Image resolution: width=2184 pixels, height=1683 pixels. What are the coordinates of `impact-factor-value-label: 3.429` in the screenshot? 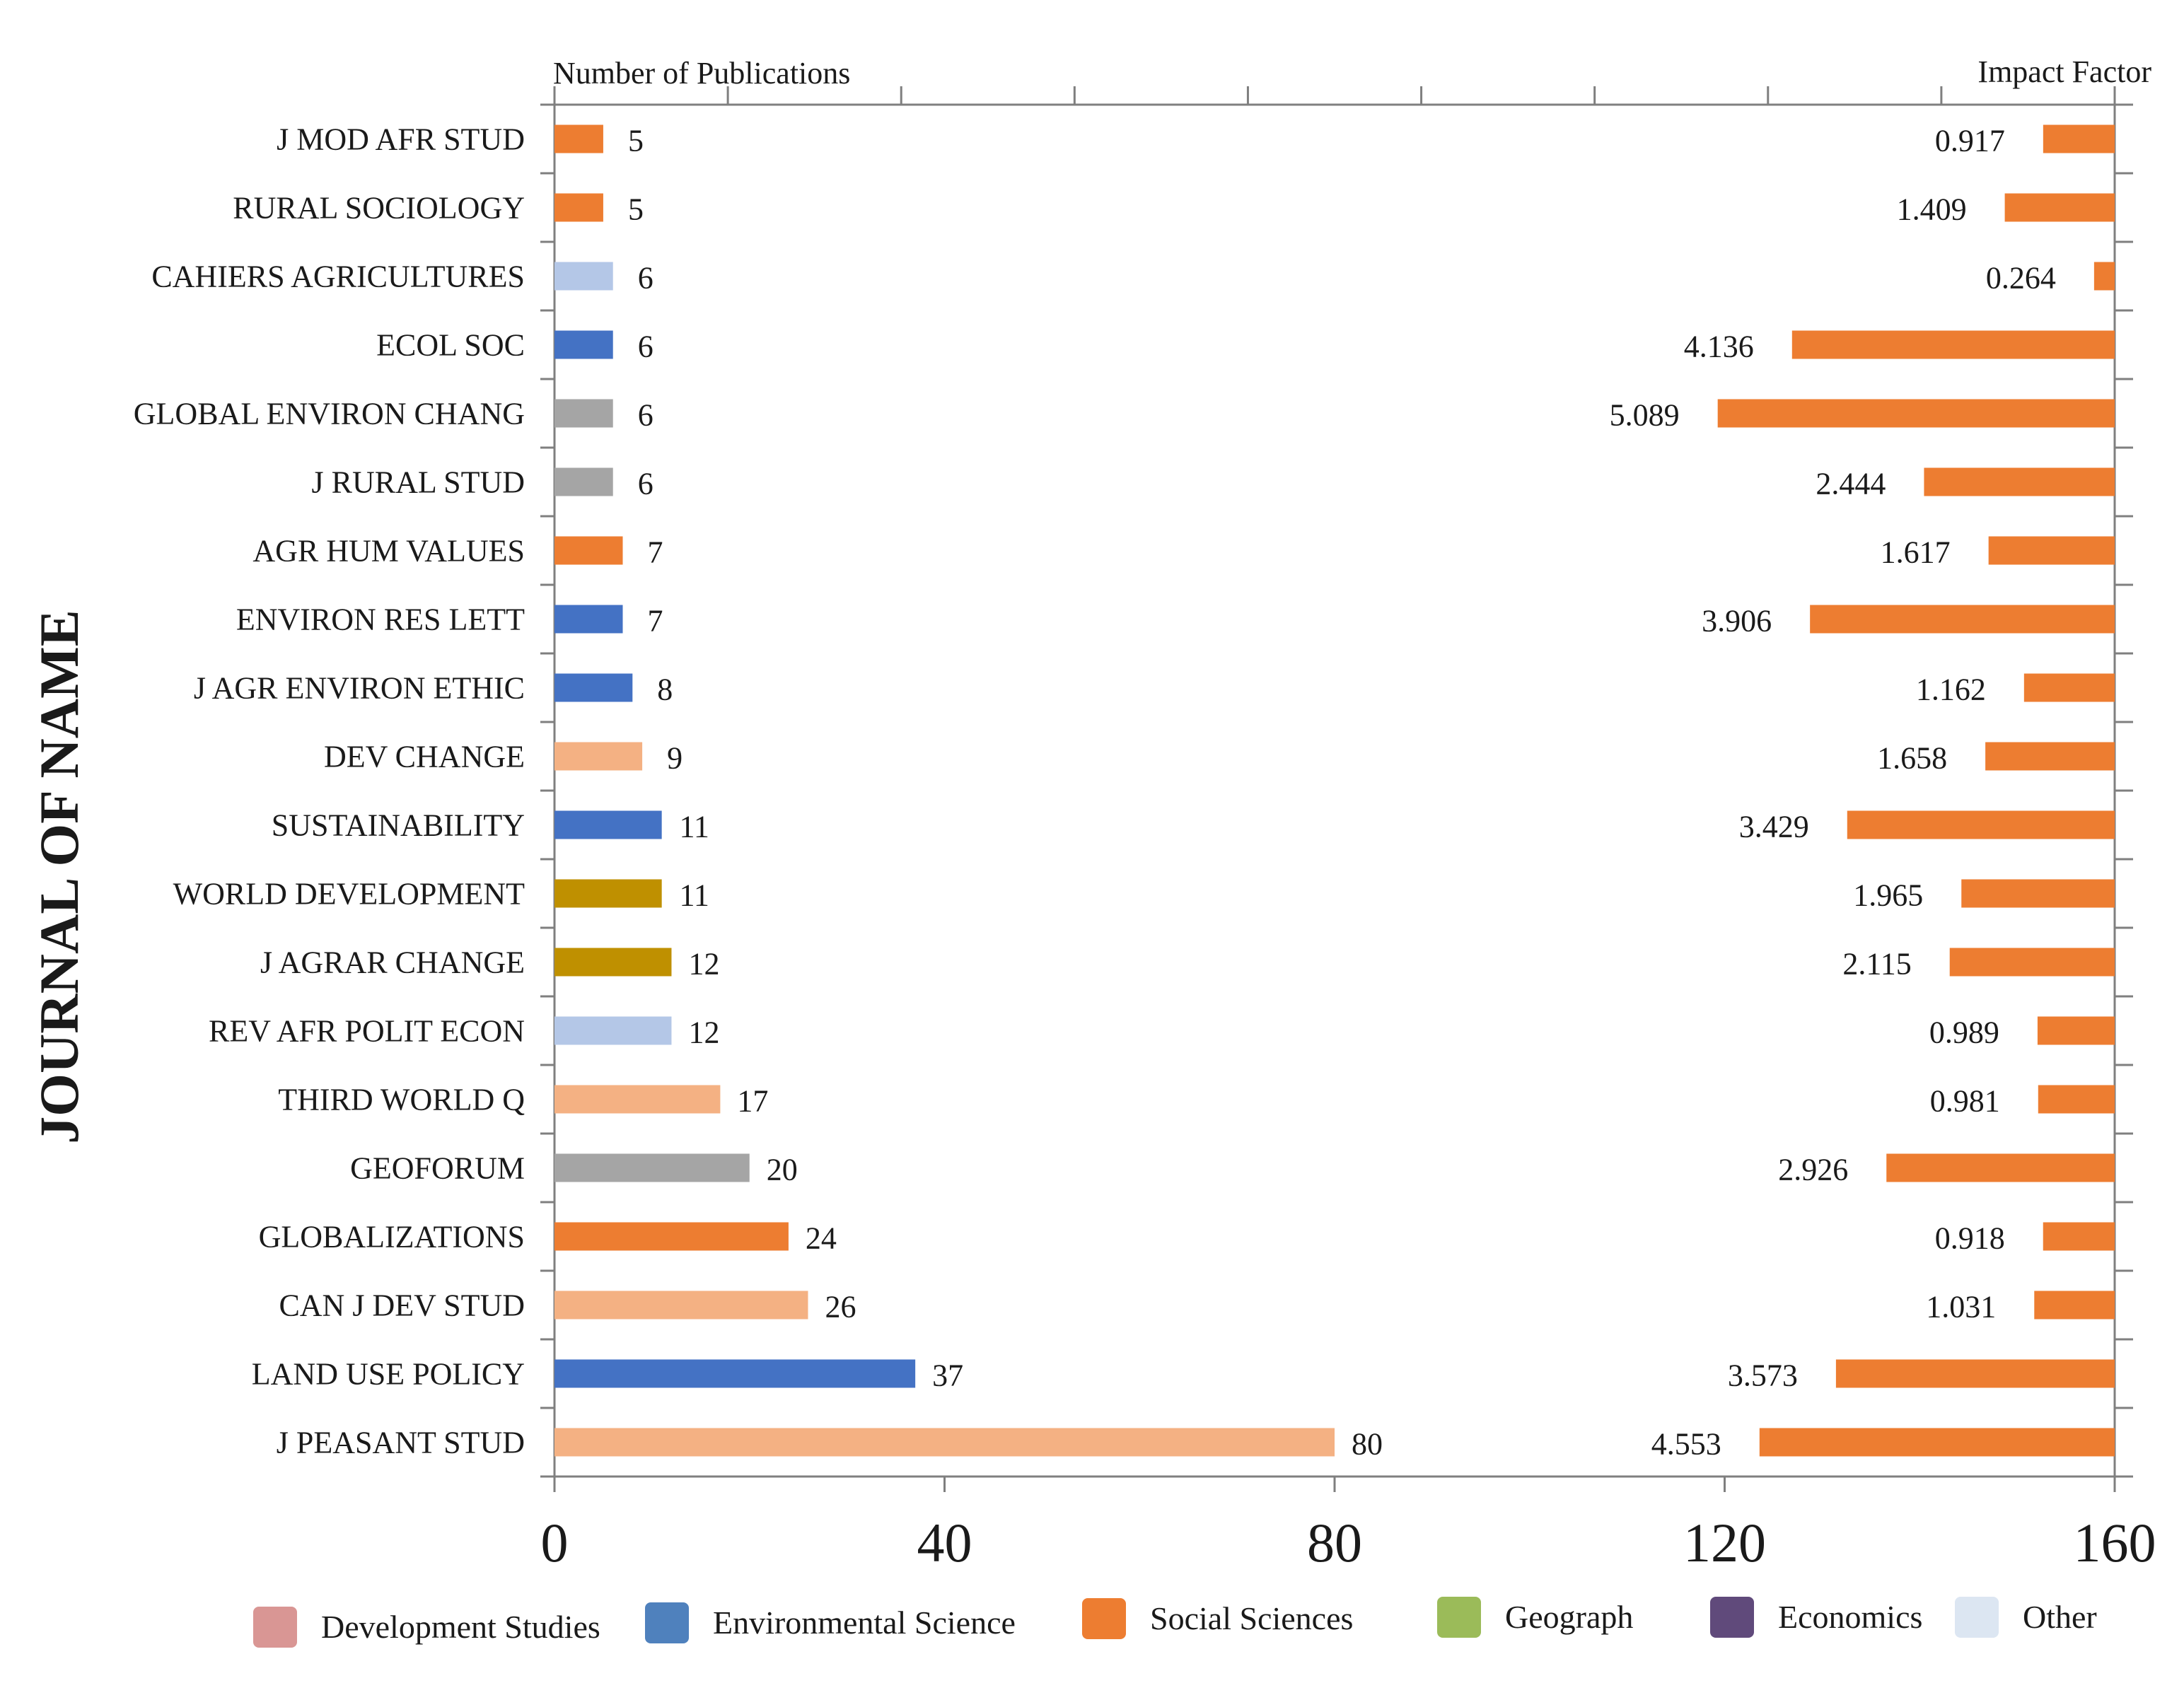 It's located at (1774, 827).